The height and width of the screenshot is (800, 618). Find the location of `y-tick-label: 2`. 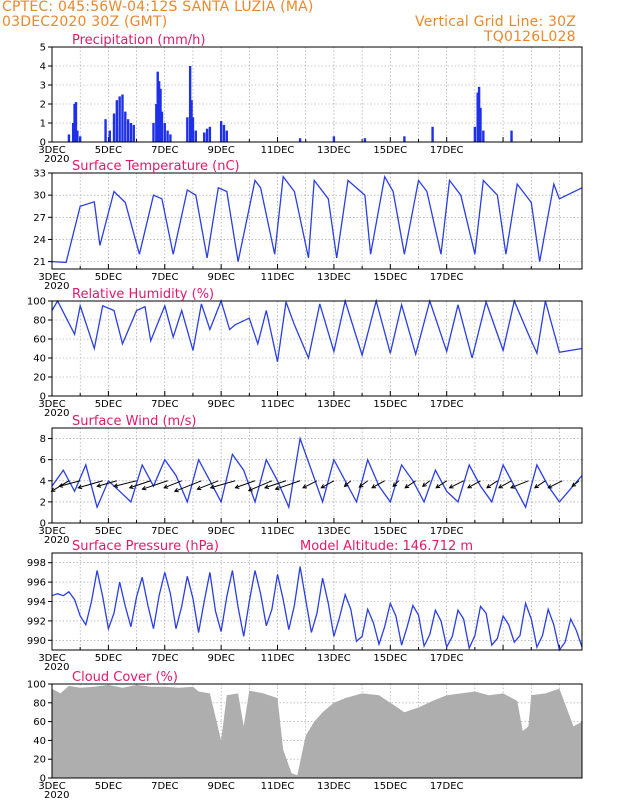

y-tick-label: 2 is located at coordinates (43, 502).